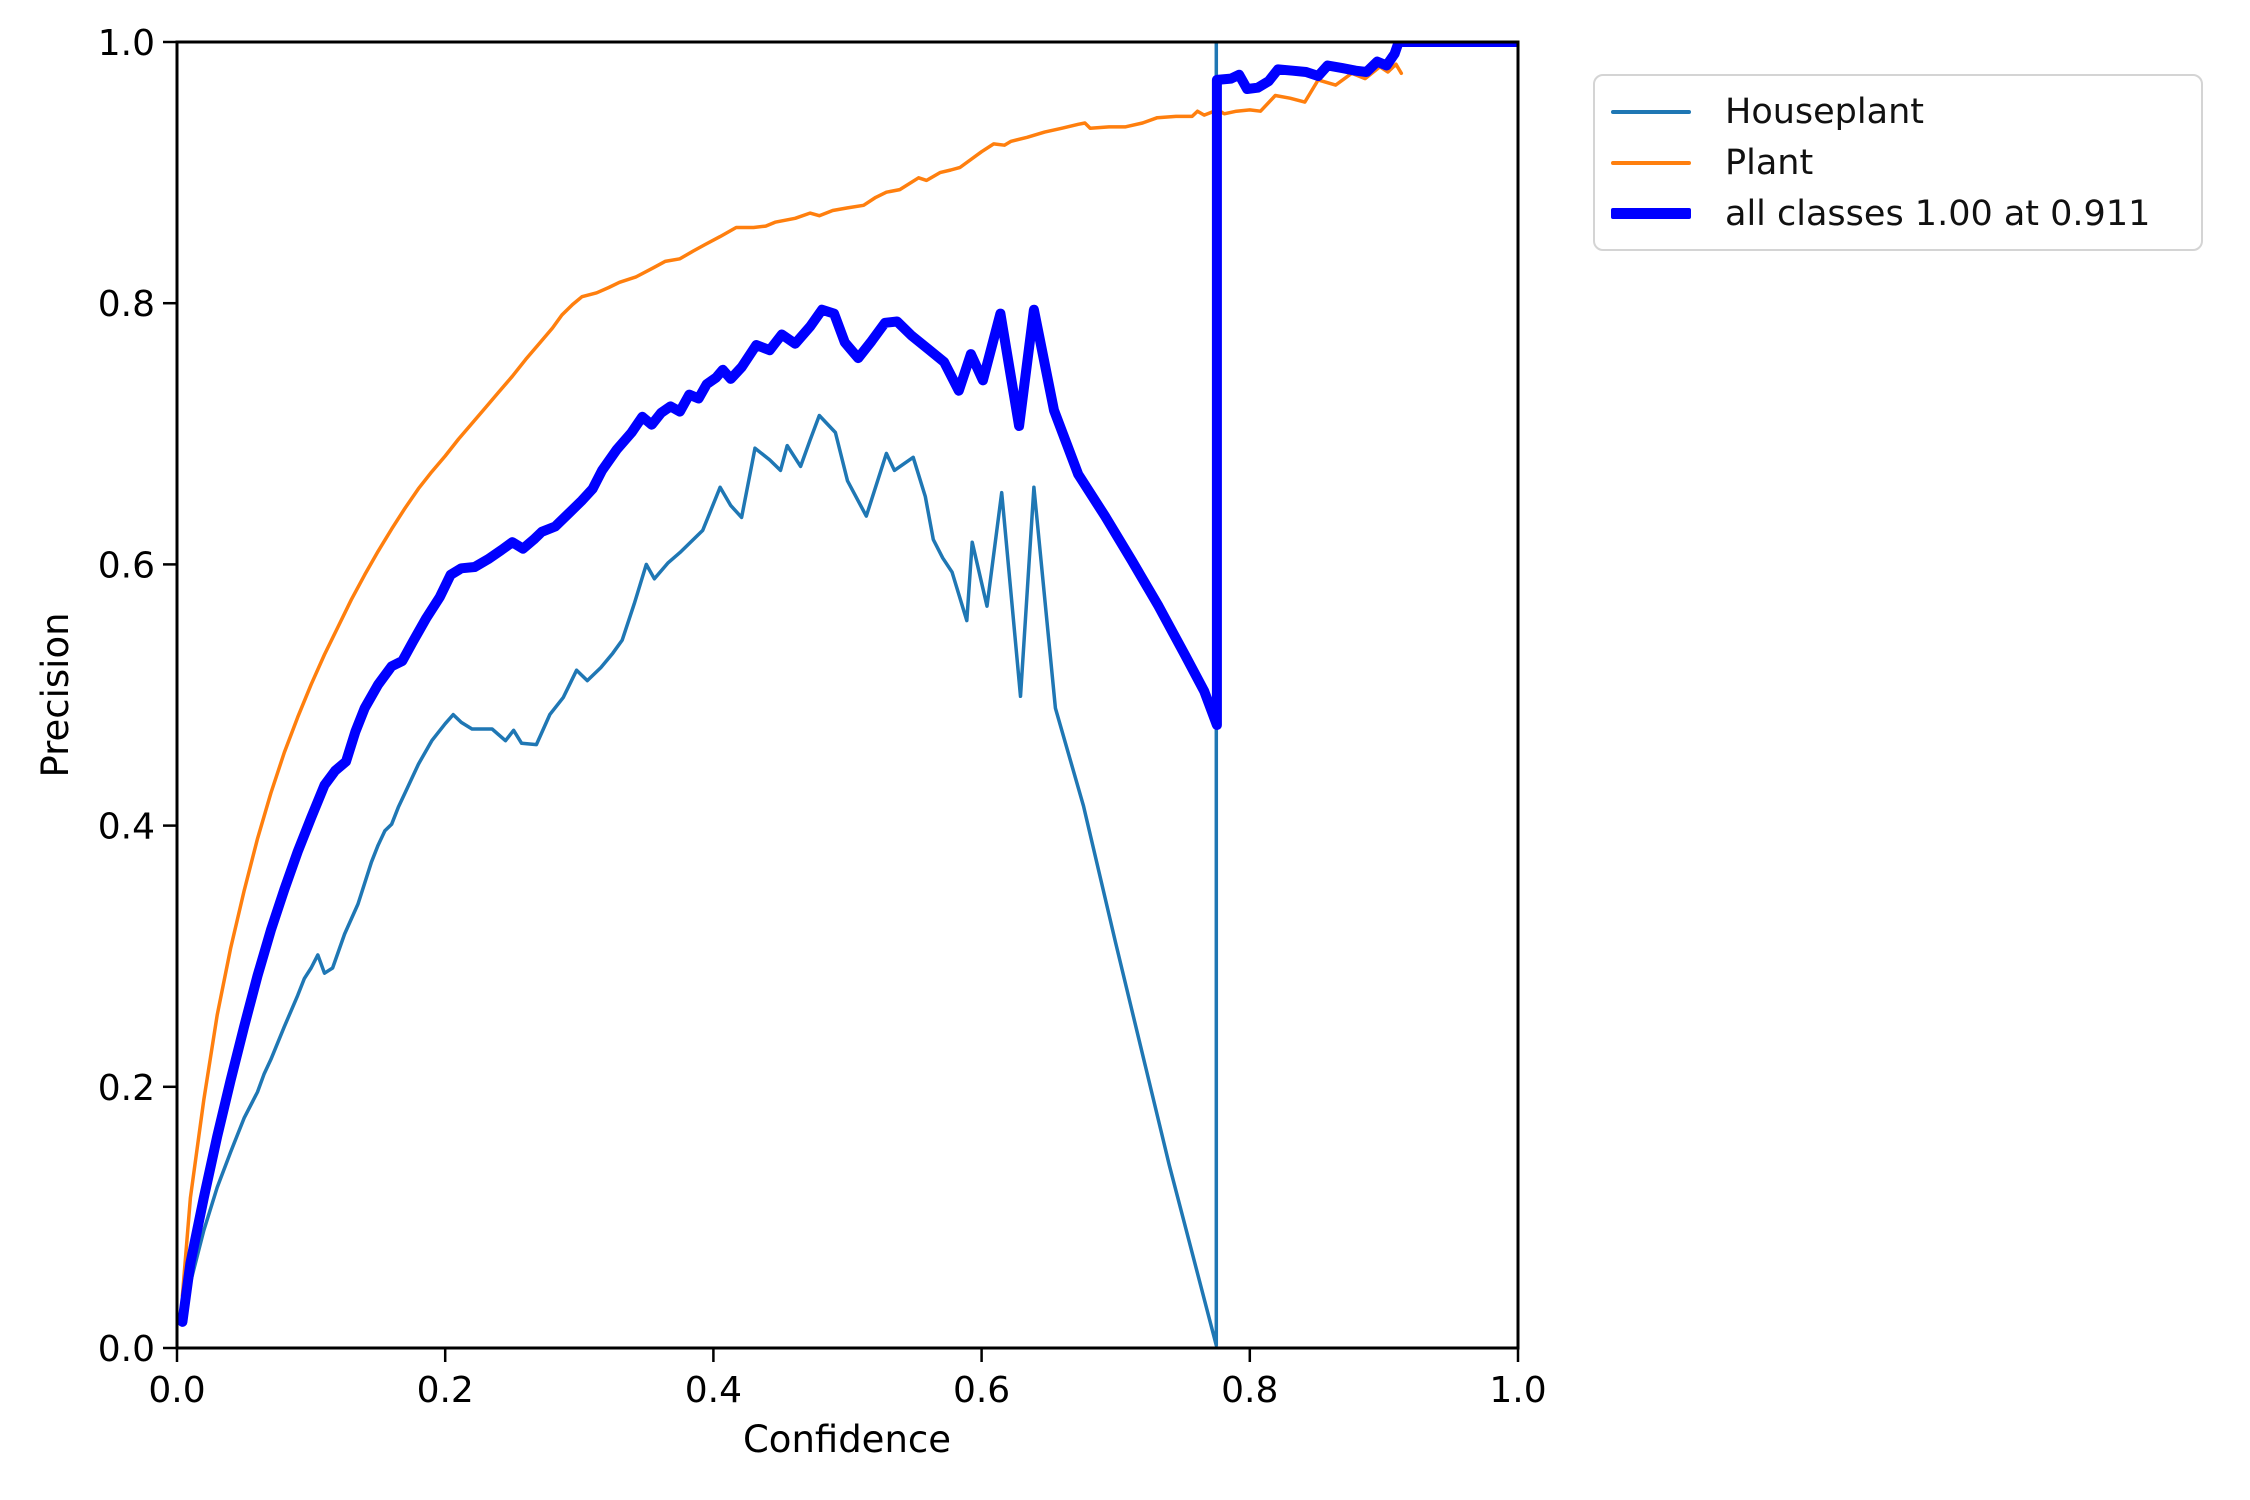 This screenshot has width=2250, height=1500. I want to click on legend-item-houseplant: Houseplant, so click(1898, 111).